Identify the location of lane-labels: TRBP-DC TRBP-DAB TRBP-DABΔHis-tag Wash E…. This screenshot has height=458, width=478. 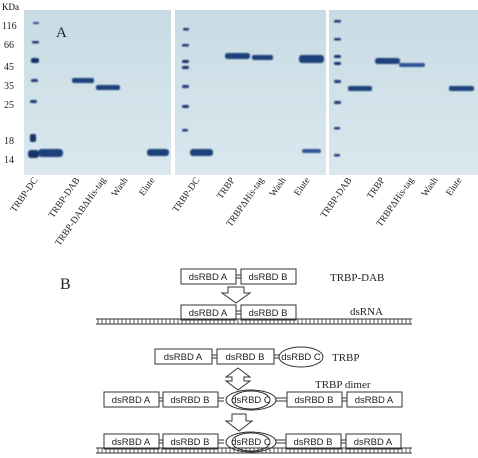
(236, 212).